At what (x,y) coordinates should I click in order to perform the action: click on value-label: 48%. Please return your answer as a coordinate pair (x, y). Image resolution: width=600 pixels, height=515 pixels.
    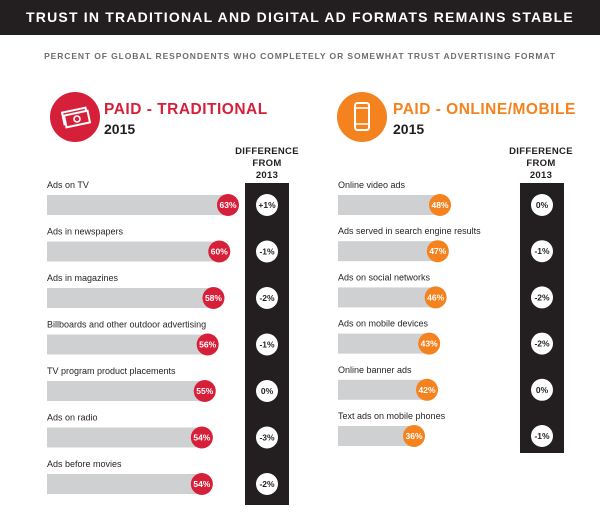
    Looking at the image, I should click on (439, 205).